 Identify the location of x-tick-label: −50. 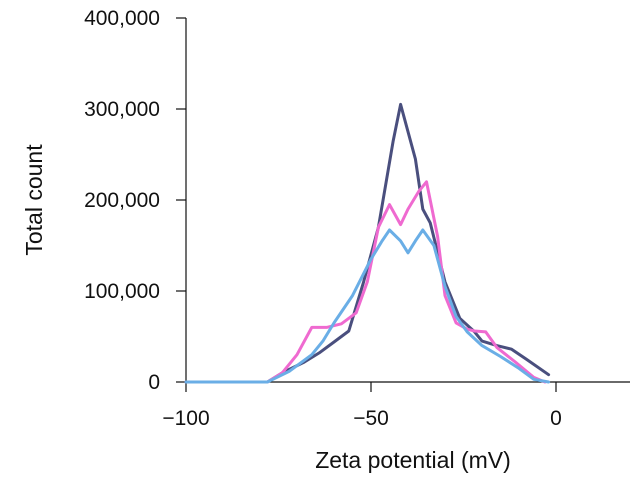
(371, 418).